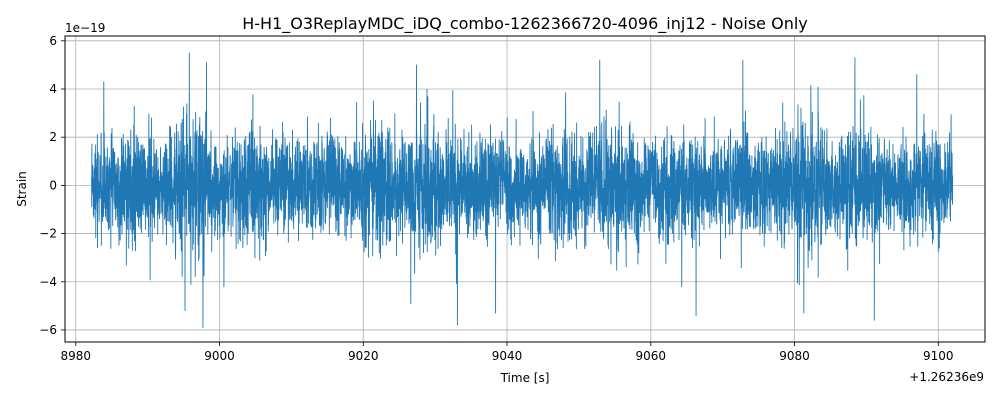  I want to click on y-tick-label: 6, so click(53, 41).